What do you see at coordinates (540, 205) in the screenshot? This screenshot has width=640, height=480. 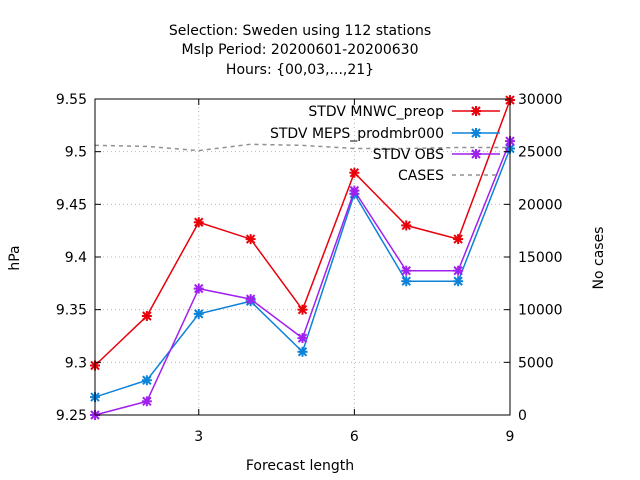 I see `y2-tick-label: 20000` at bounding box center [540, 205].